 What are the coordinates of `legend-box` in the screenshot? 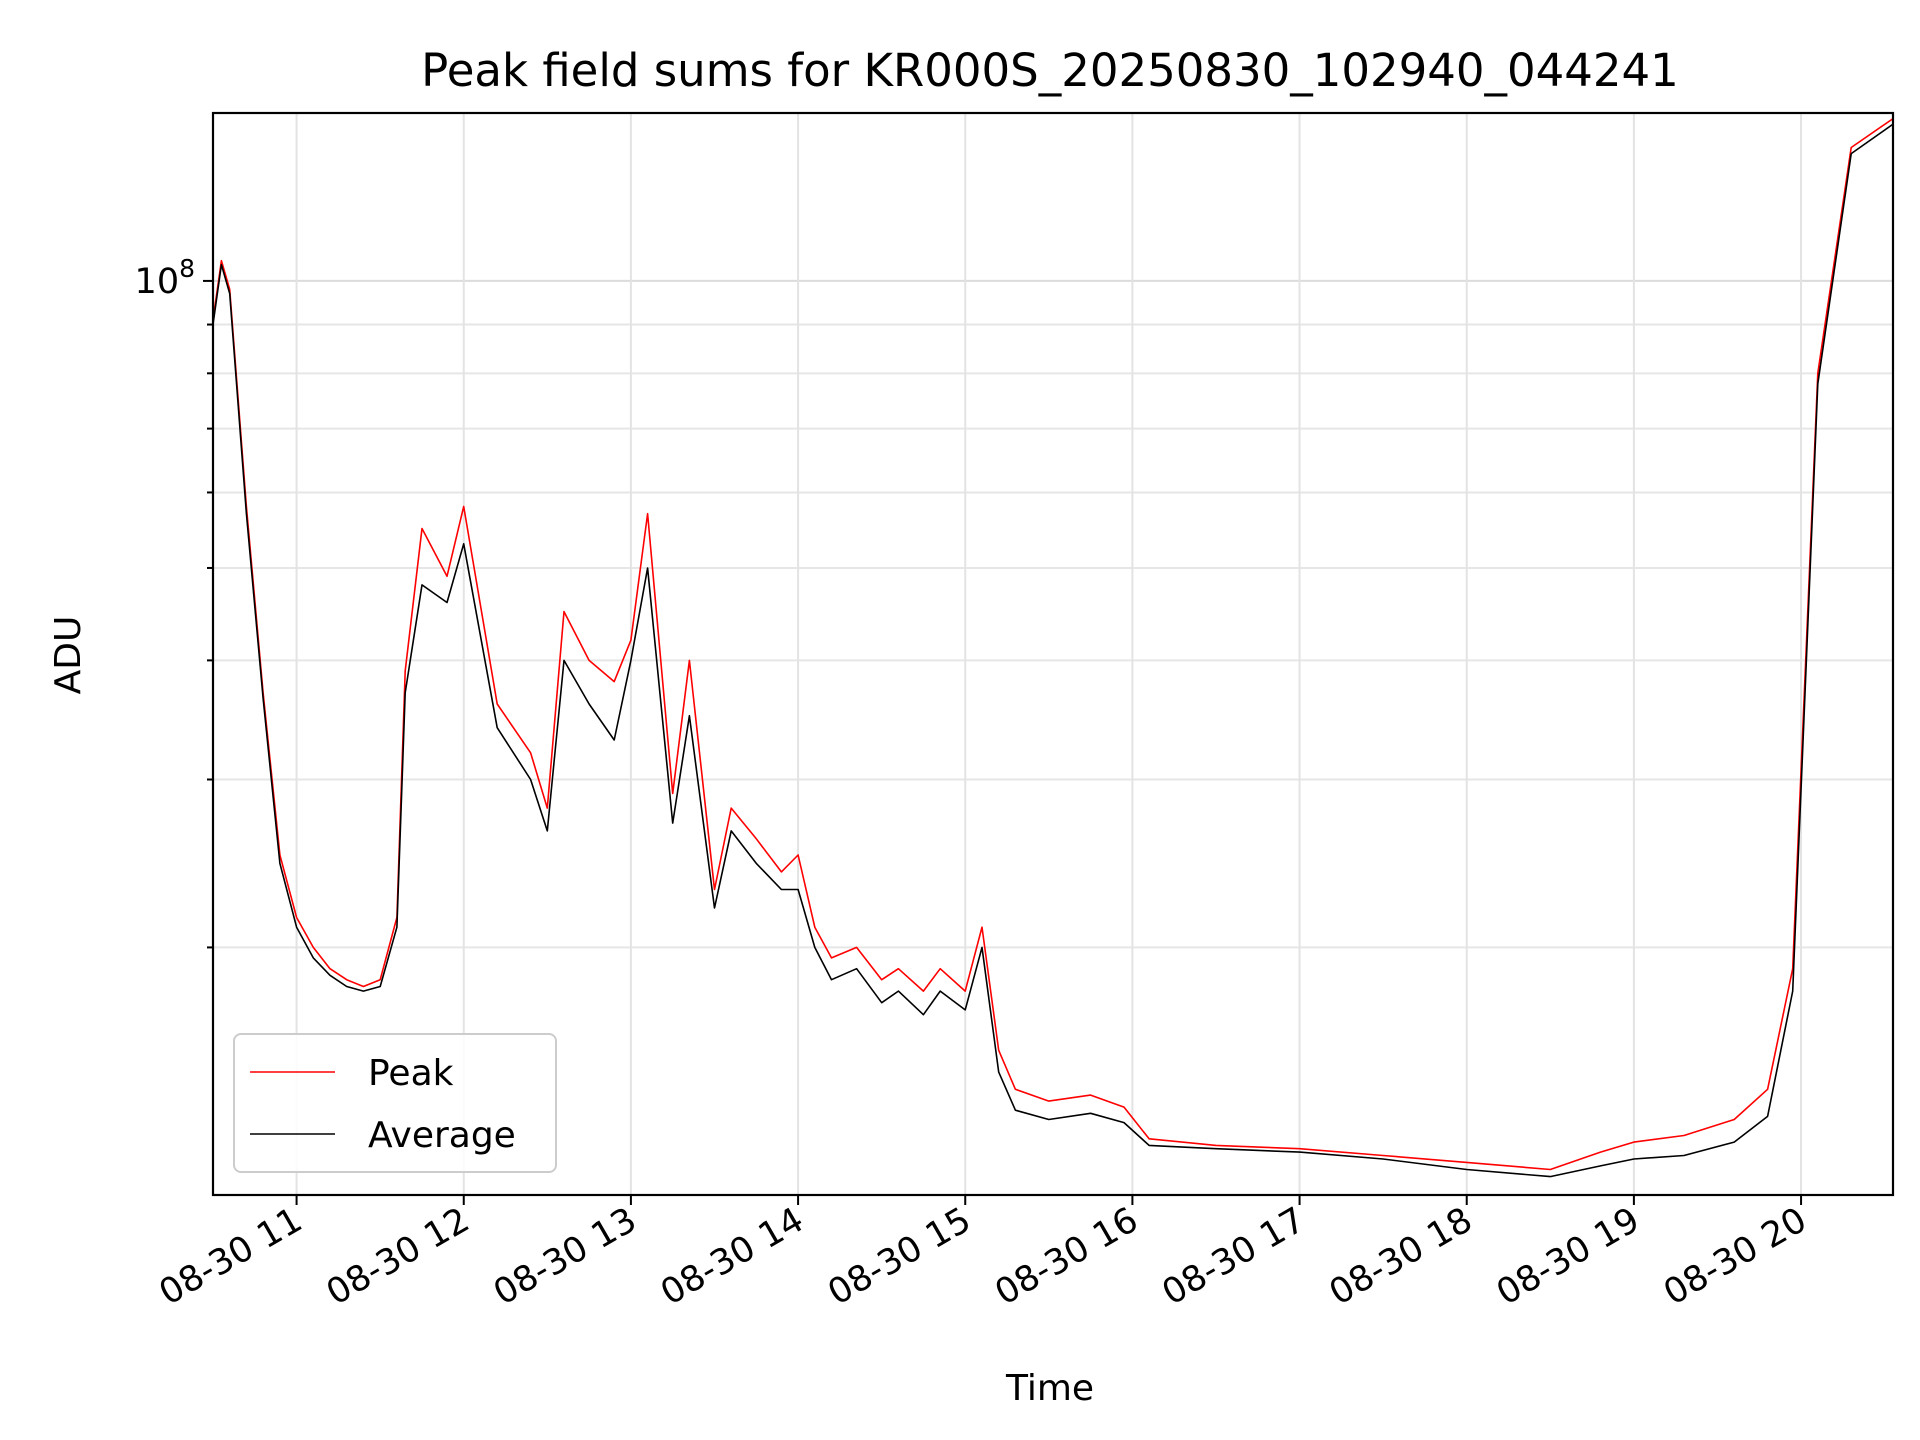 It's located at (395, 1103).